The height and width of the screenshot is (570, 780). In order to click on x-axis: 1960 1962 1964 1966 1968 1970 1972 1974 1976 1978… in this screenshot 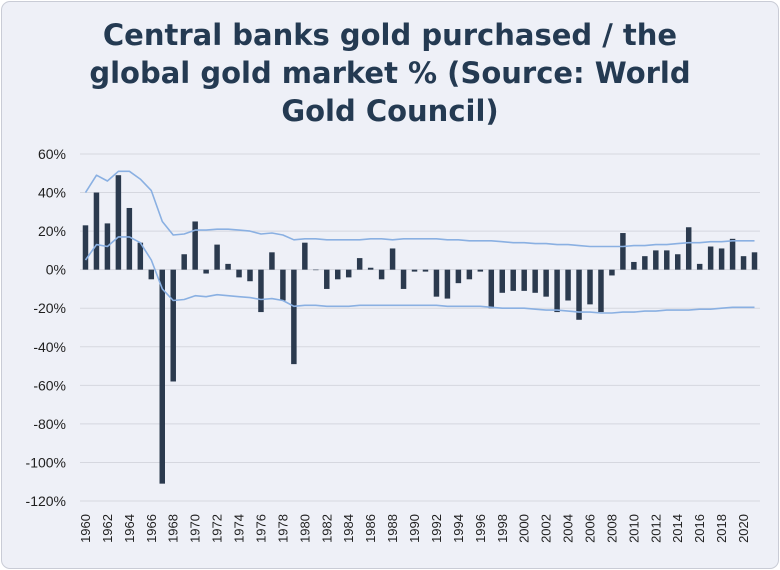, I will do `click(414, 528)`.